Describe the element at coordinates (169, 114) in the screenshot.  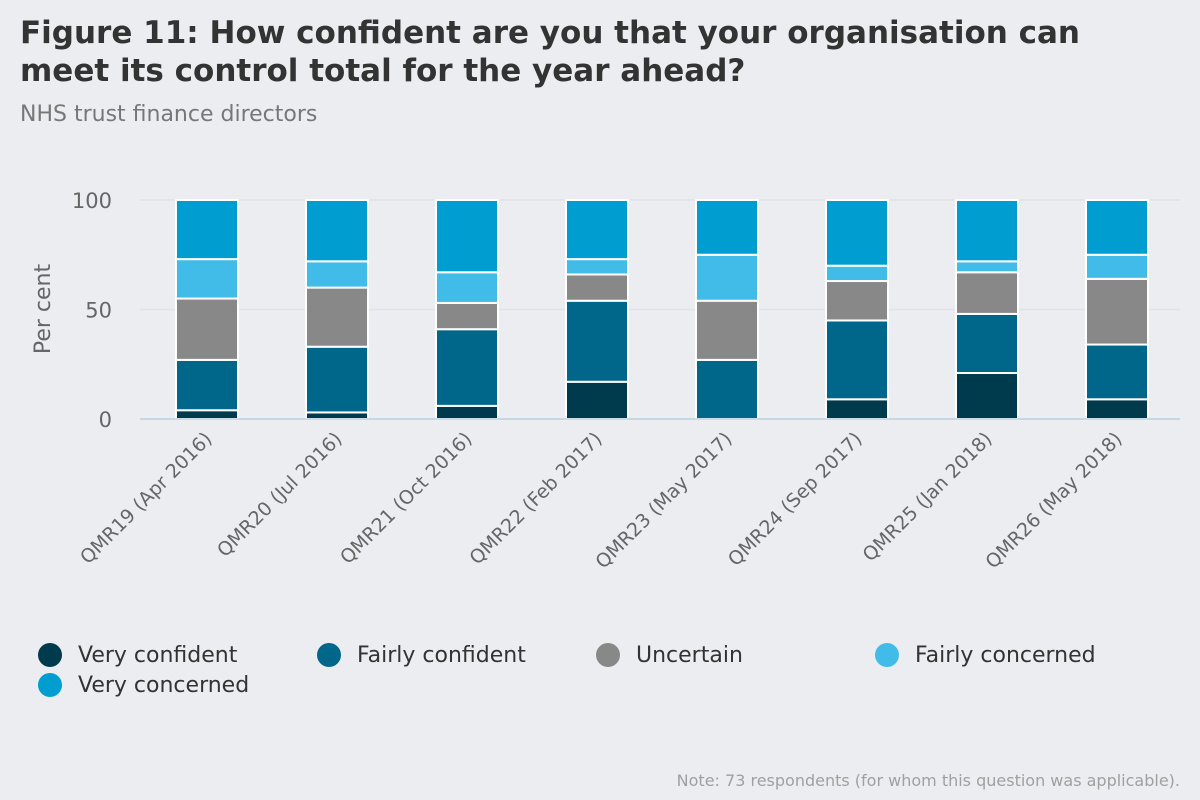
I see `chart-subtitle: NHS trust finance directors` at that location.